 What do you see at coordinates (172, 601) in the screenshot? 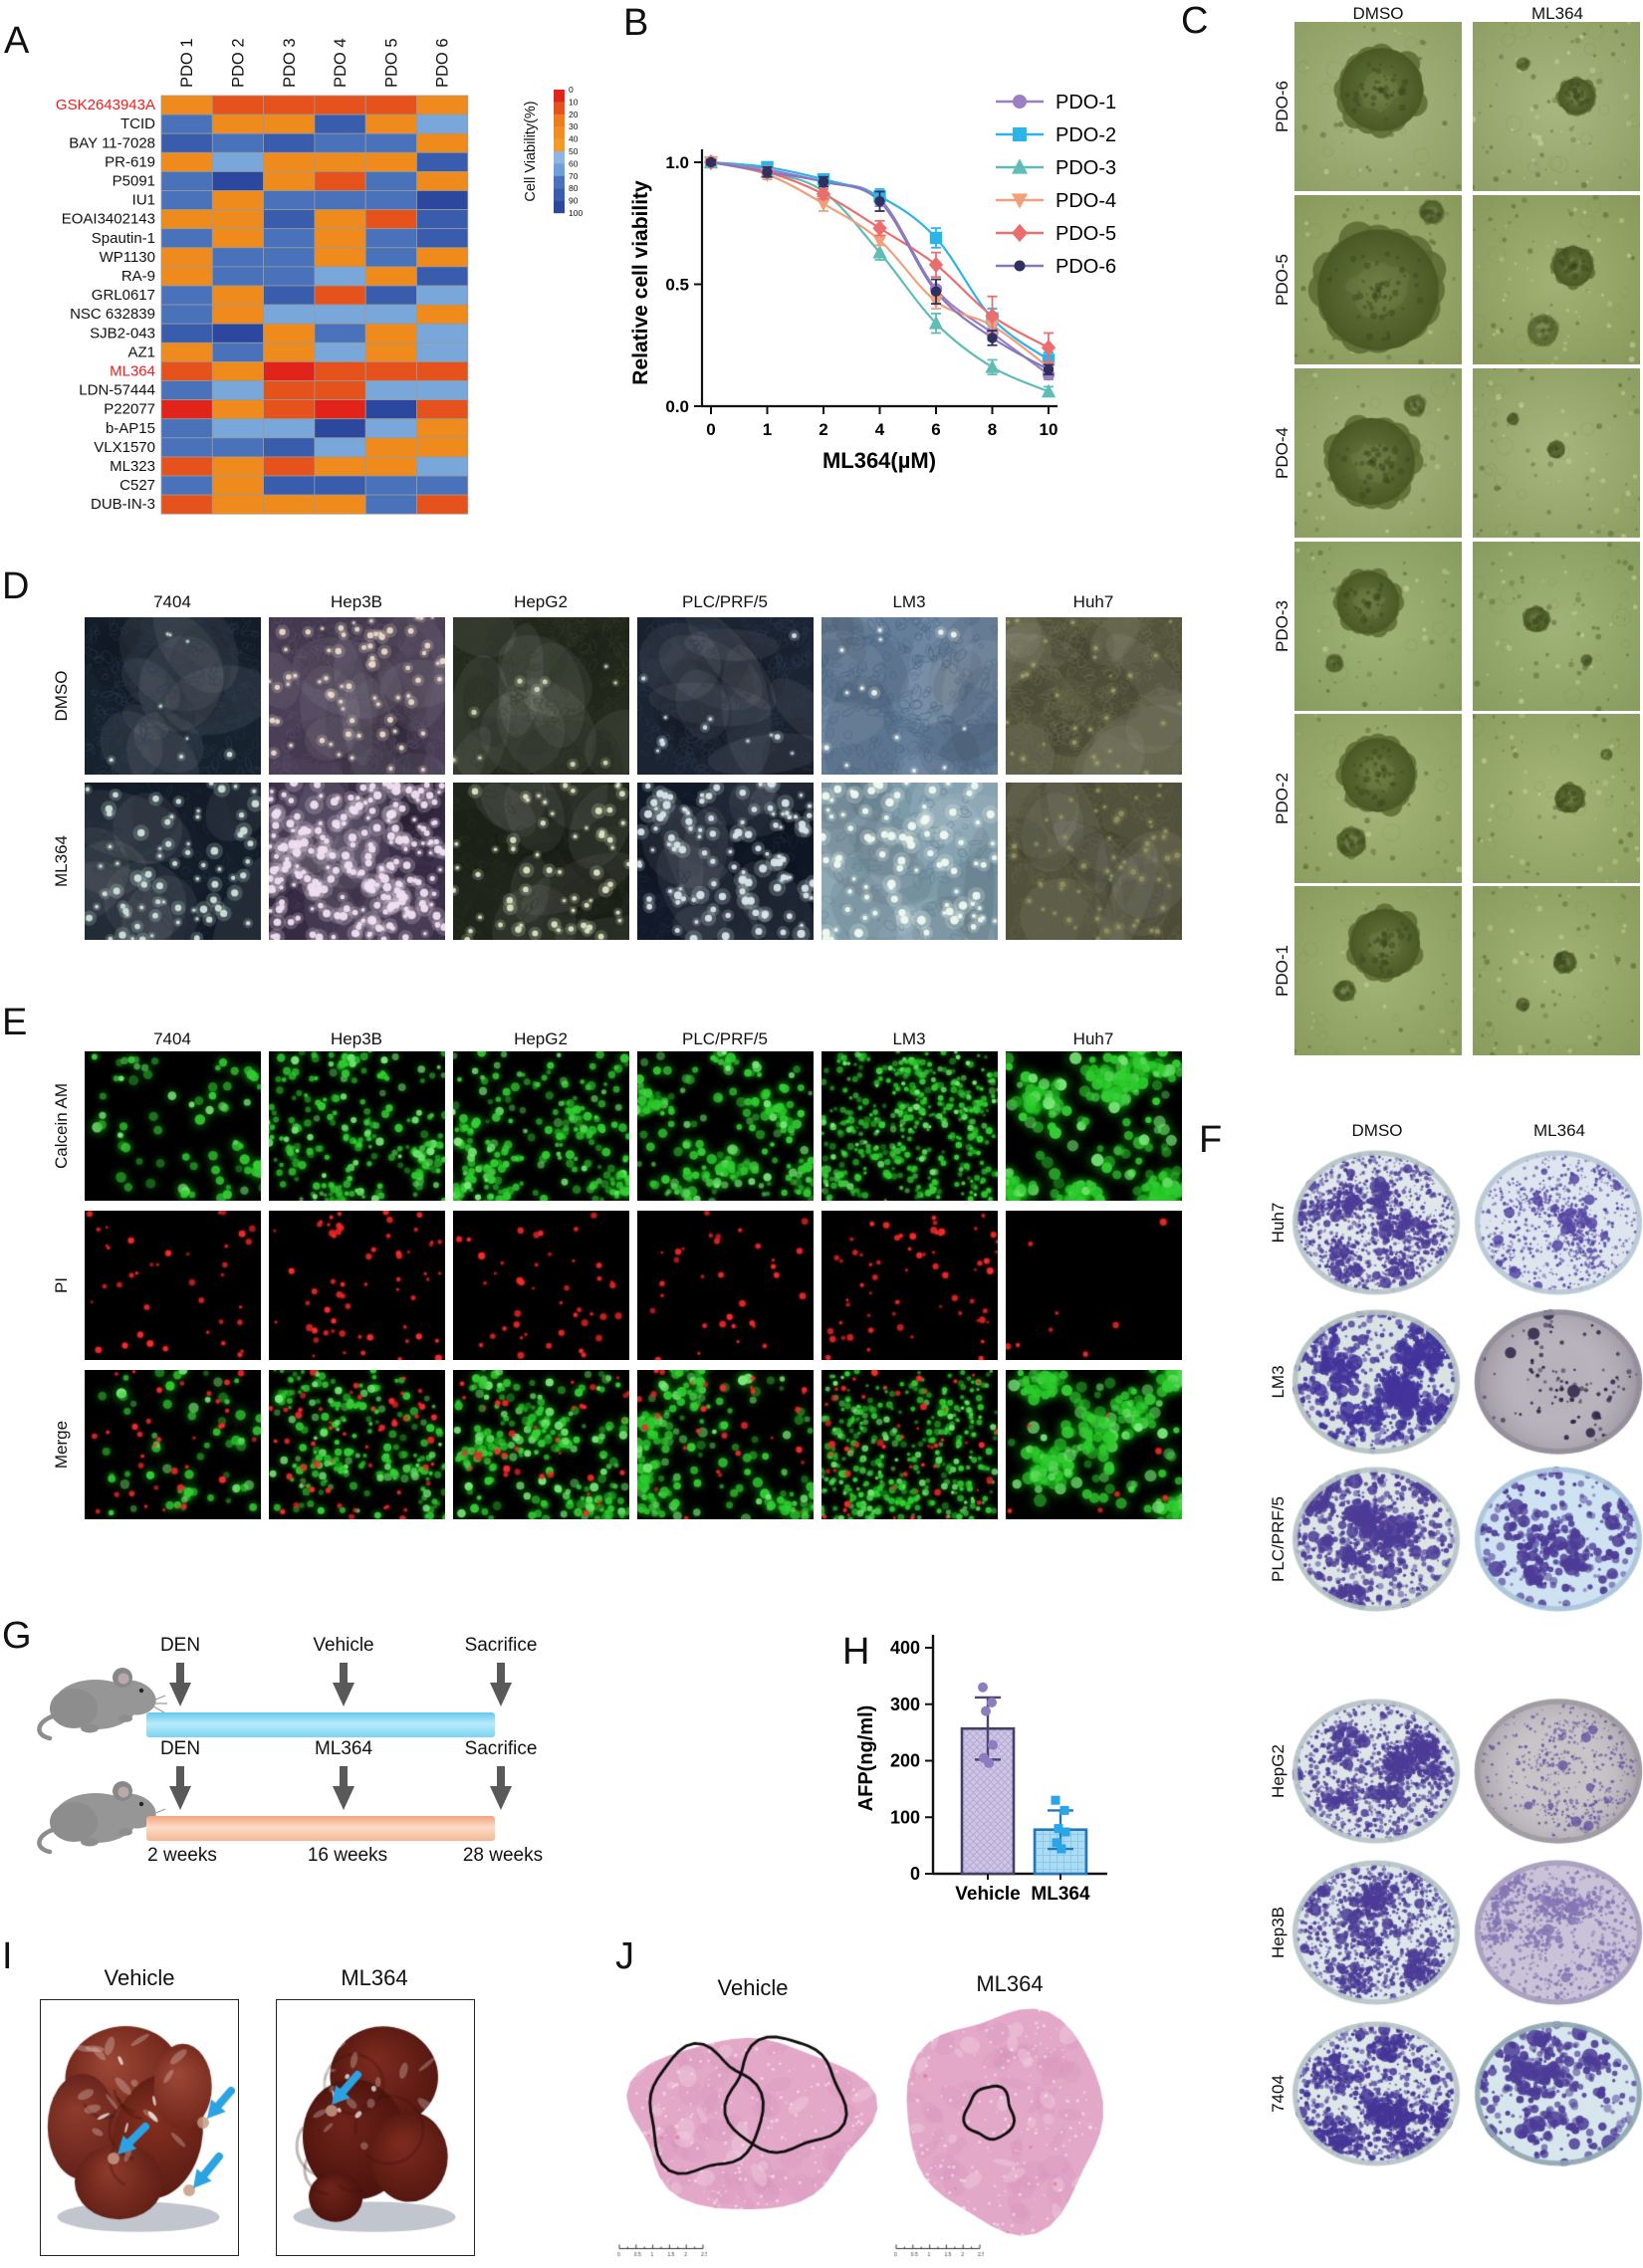
I see `panel-d-col-header: 7404` at bounding box center [172, 601].